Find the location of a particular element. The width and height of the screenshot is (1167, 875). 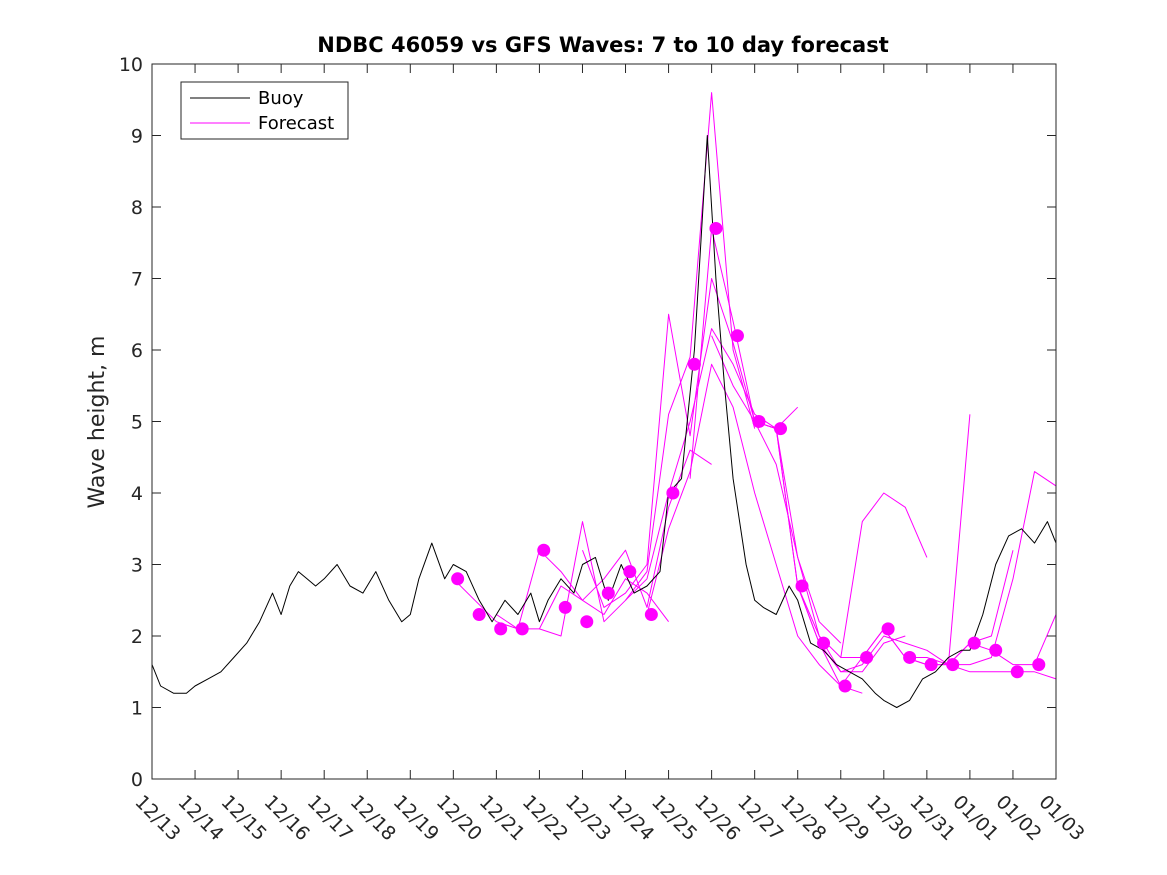

y-tick-label: 4 is located at coordinates (137, 494).